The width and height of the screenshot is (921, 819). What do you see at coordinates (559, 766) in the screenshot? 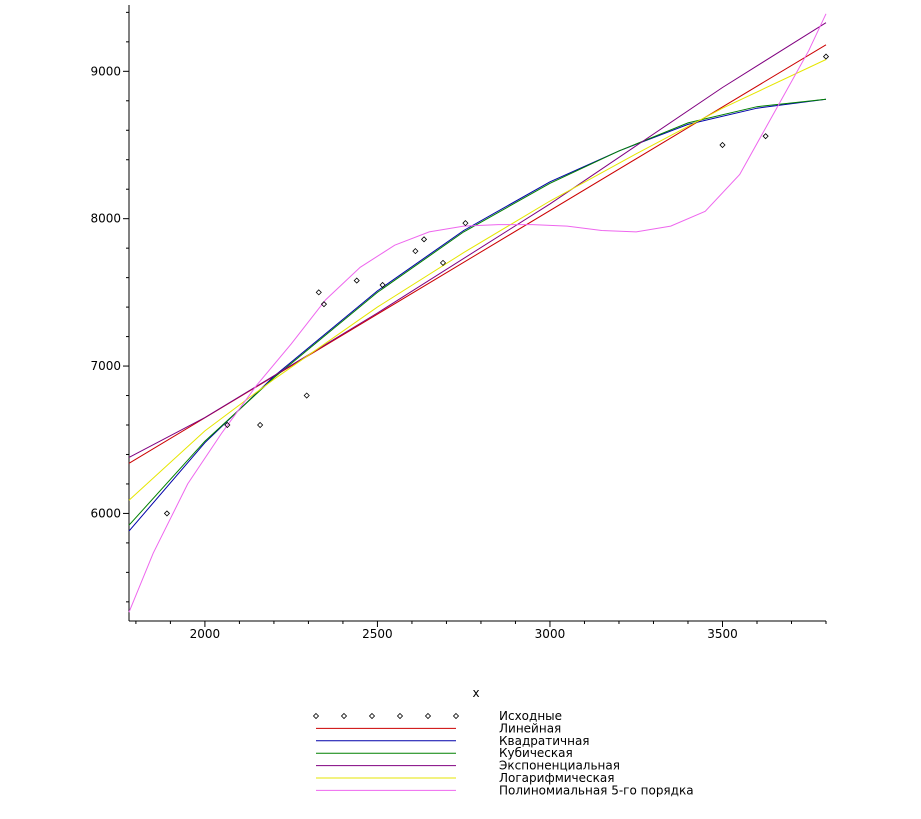
I see `legend-label: Экспоненциальная` at bounding box center [559, 766].